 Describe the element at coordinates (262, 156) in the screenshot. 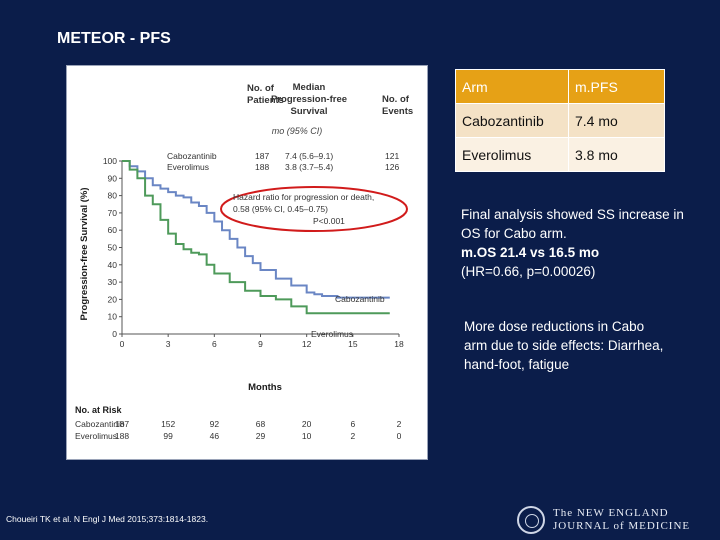

I see `arm-patients-cabo: 187` at that location.